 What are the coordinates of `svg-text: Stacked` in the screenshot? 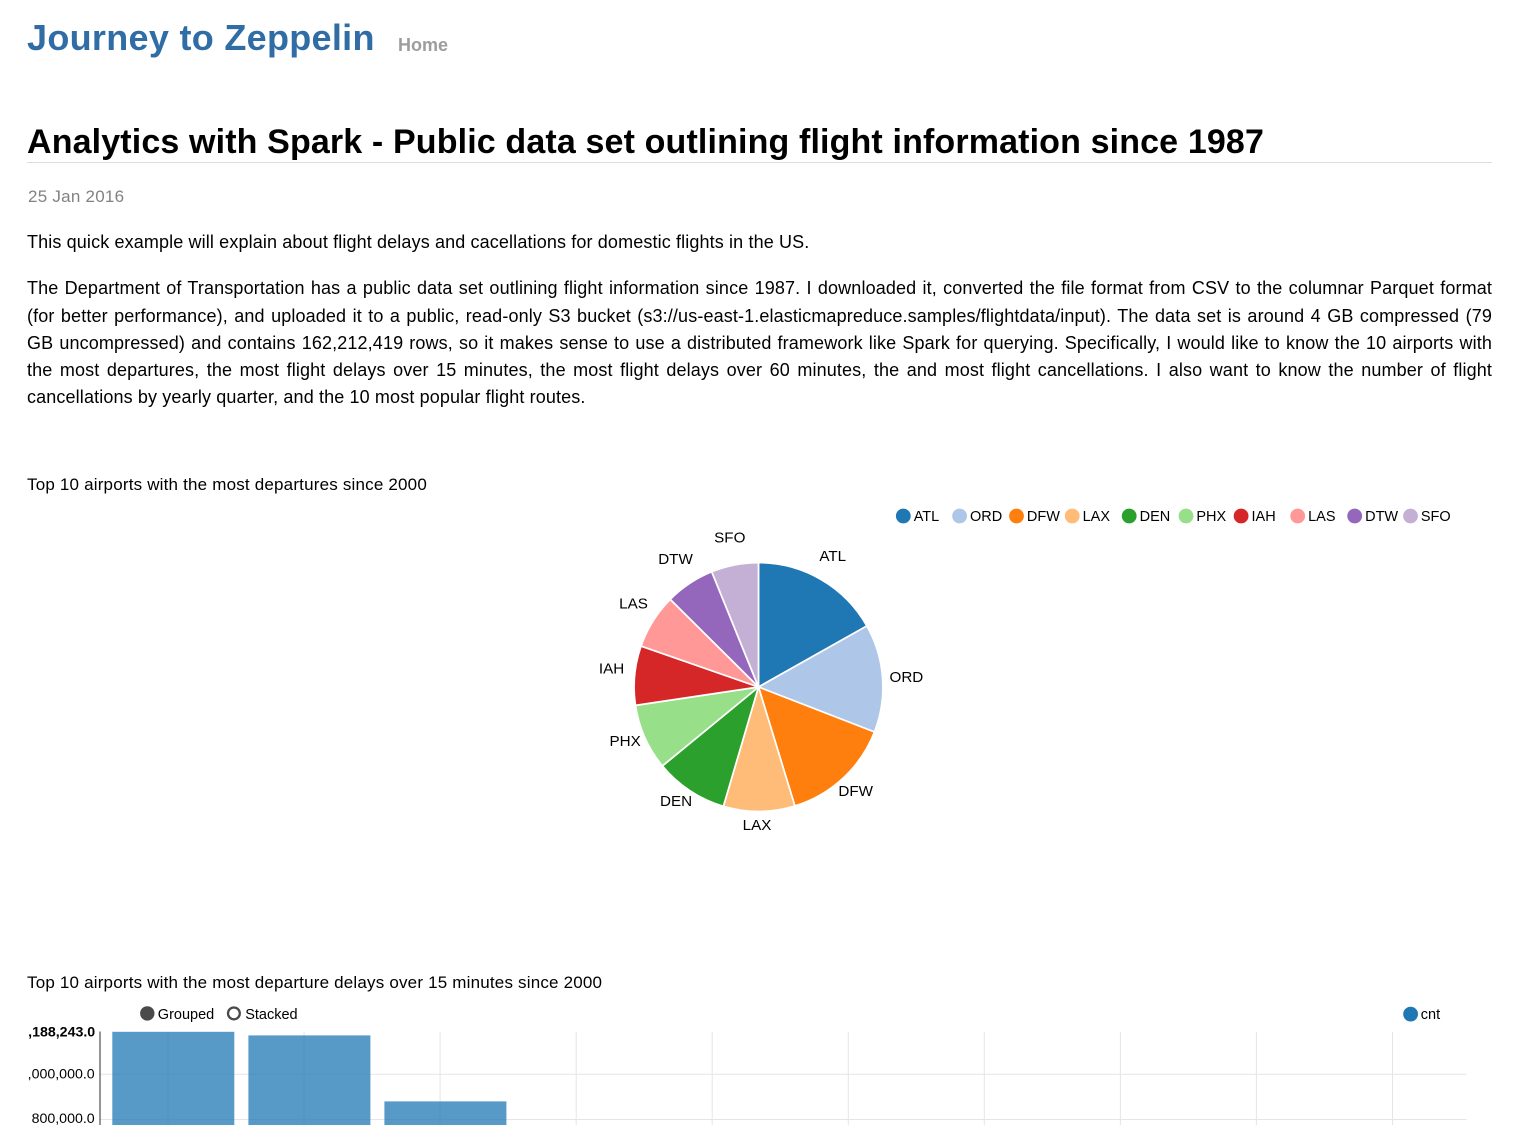 It's located at (271, 1015).